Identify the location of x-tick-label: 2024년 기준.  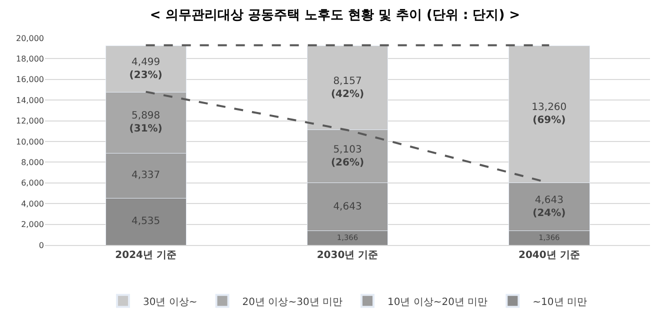
(145, 255).